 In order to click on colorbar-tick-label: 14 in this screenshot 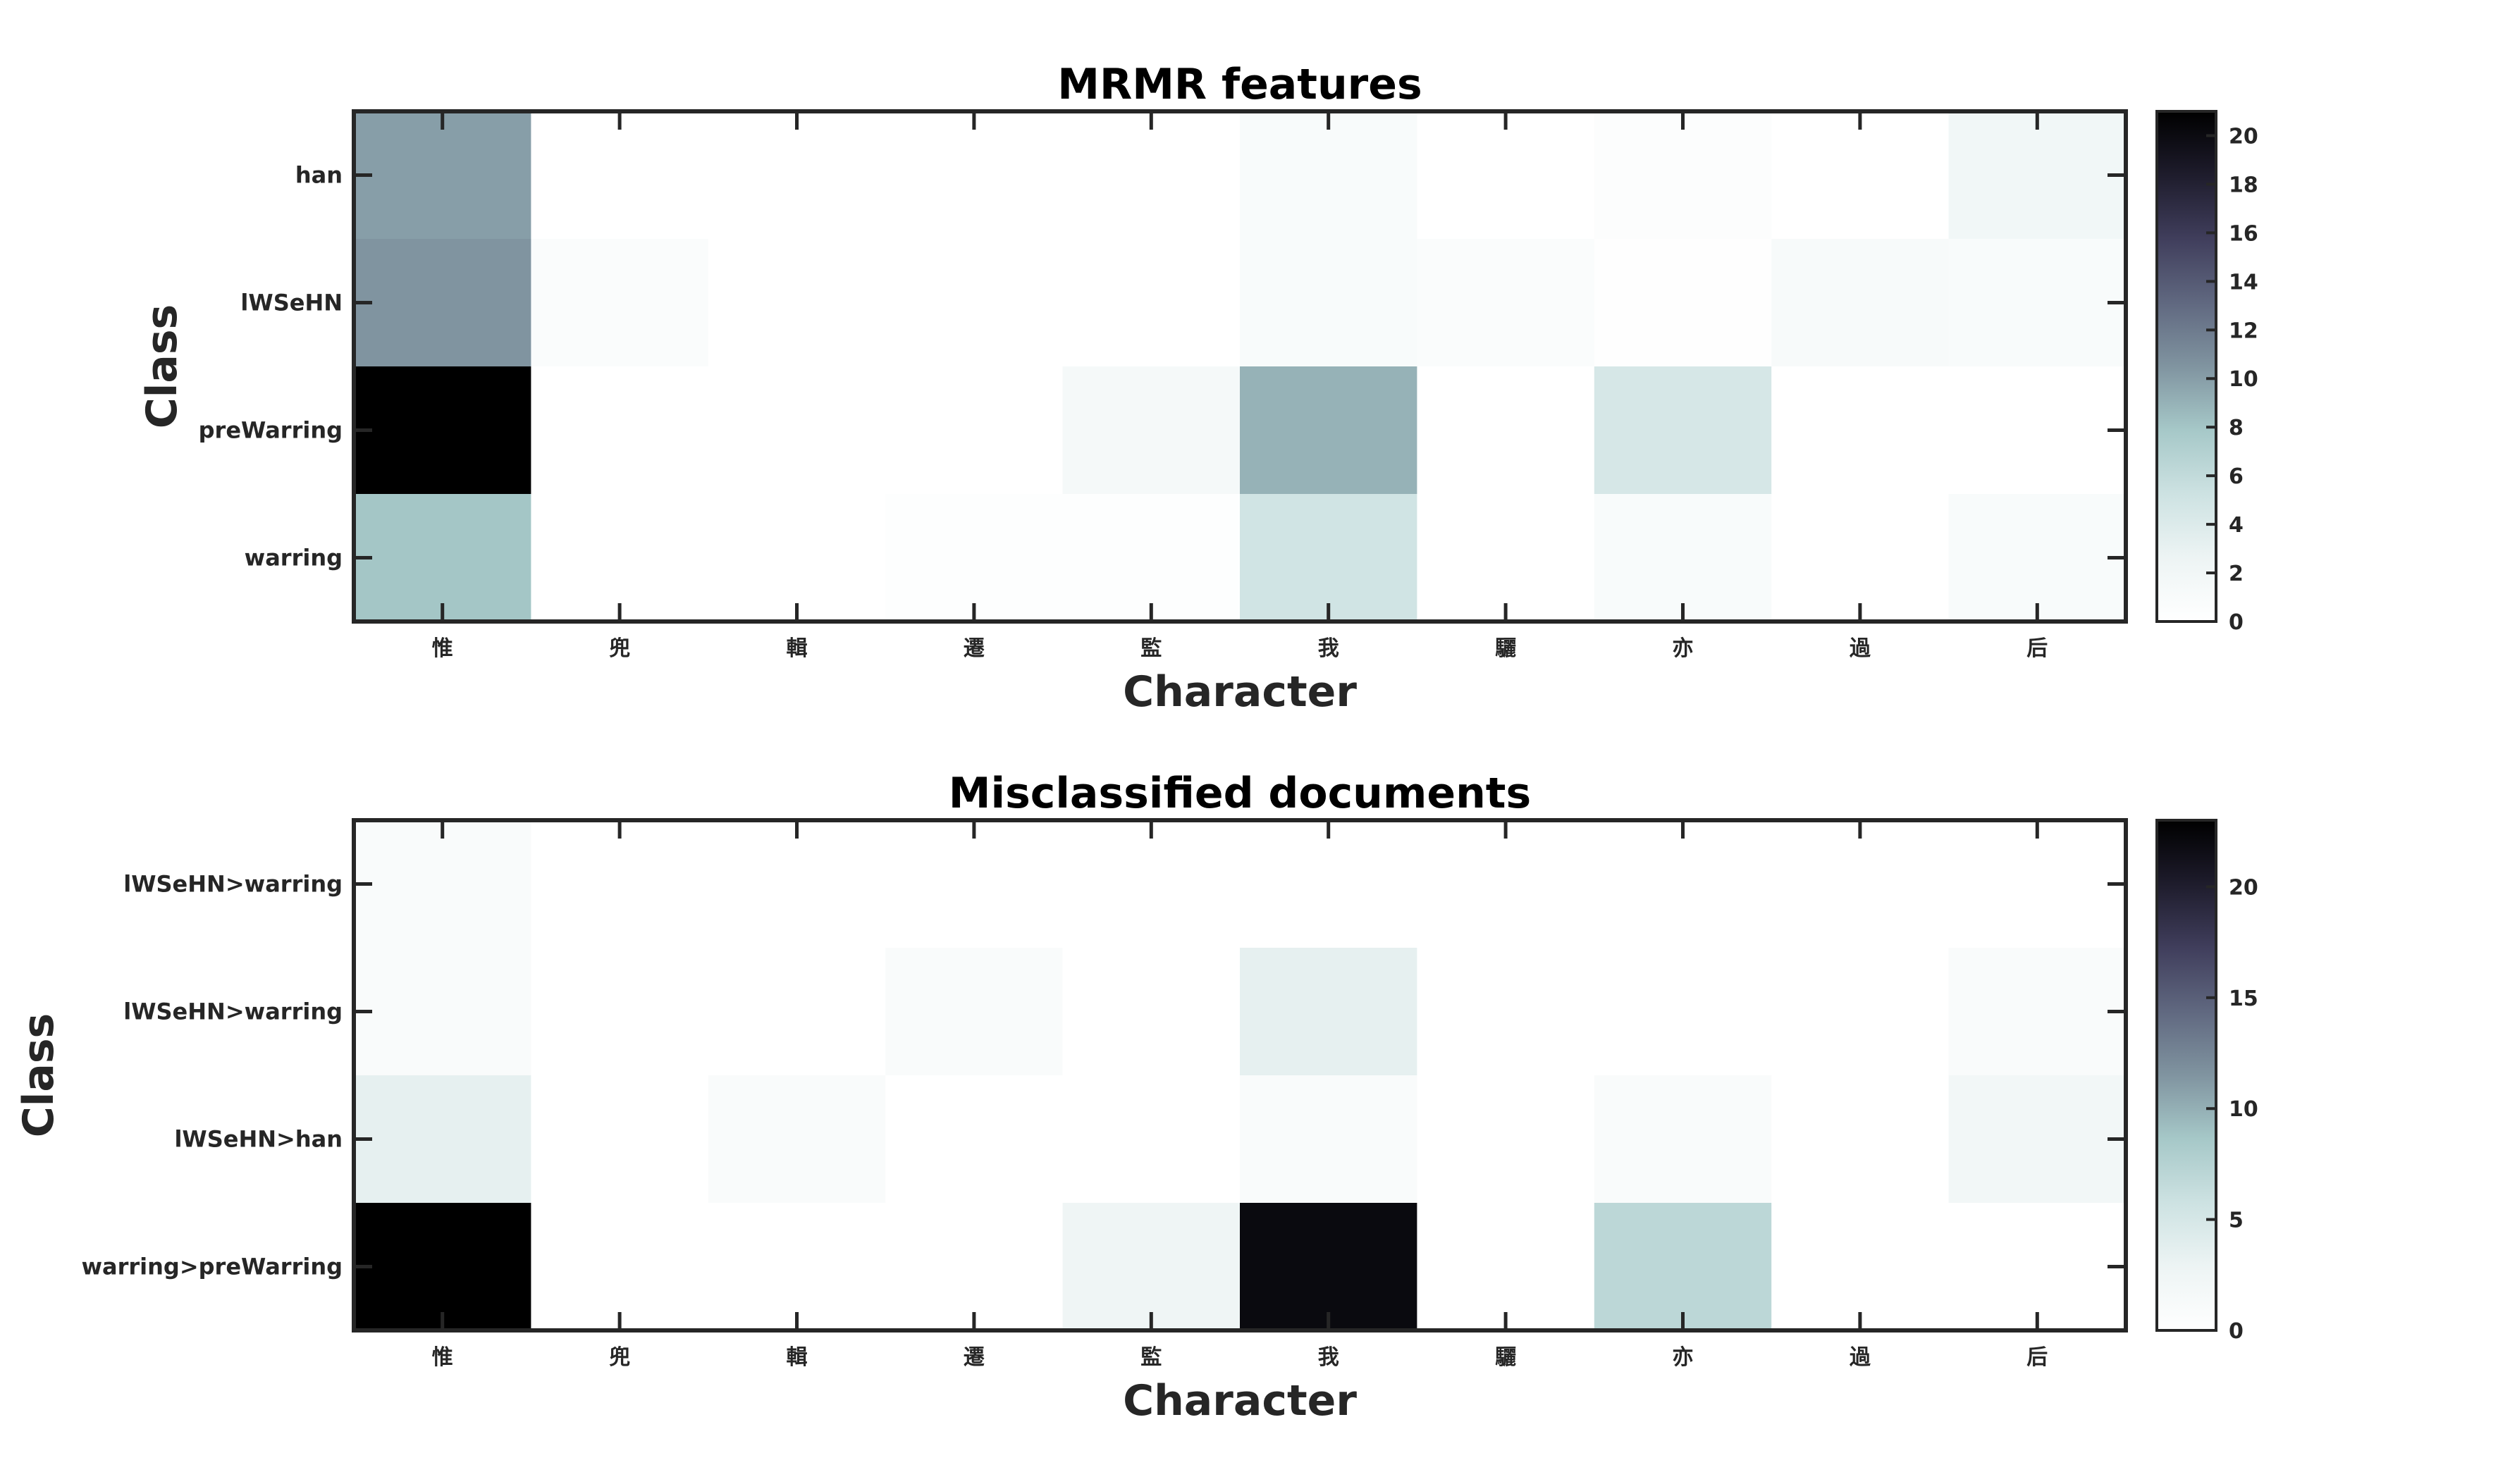, I will do `click(2243, 282)`.